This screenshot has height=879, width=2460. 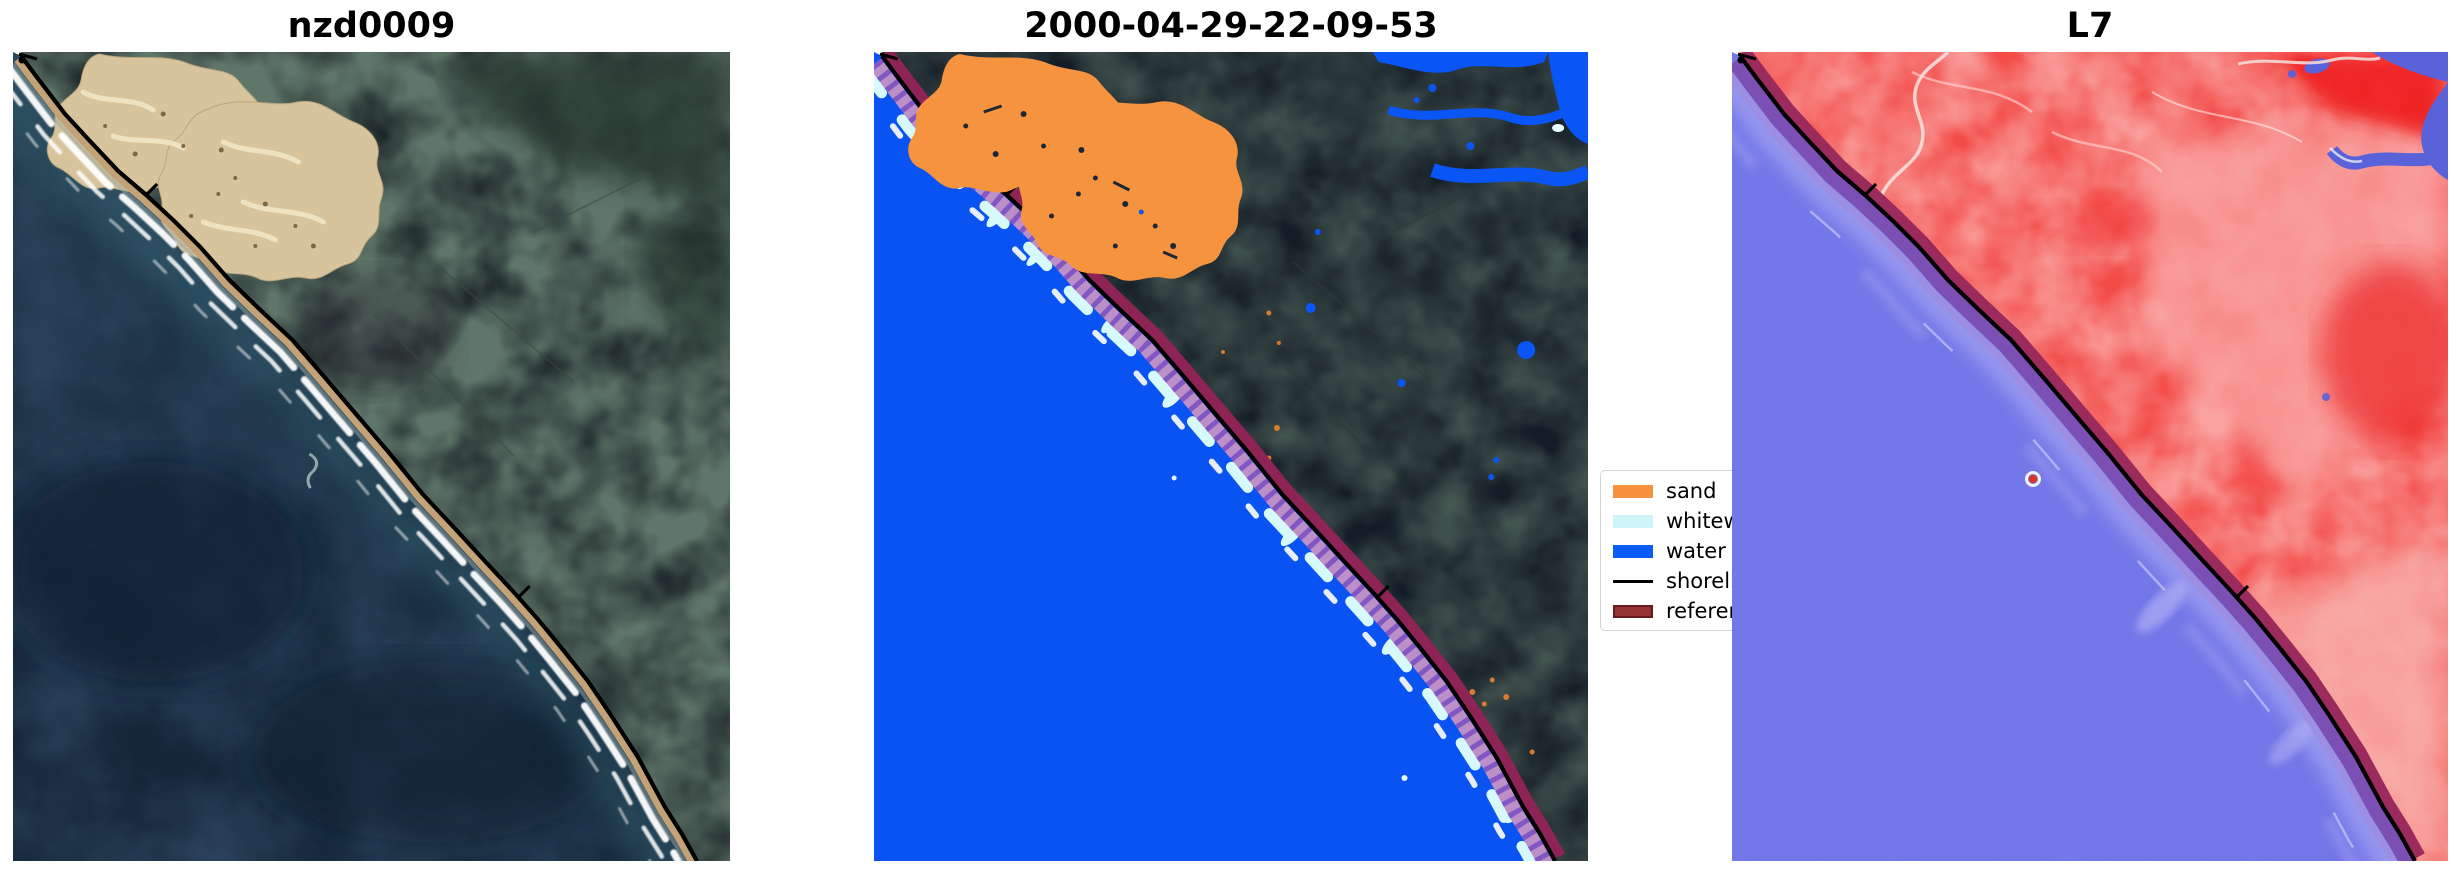 I want to click on panel-title-l7: L7, so click(x=2090, y=26).